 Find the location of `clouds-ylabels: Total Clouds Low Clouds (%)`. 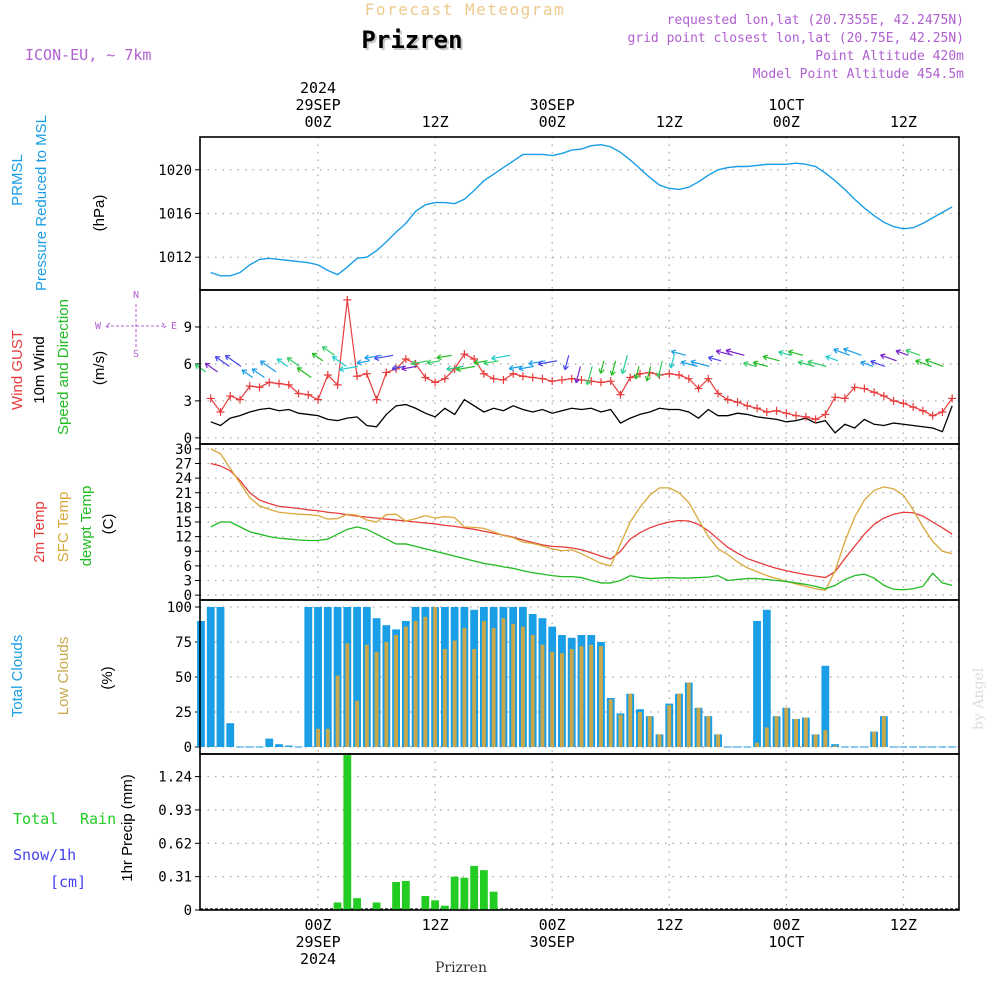

clouds-ylabels: Total Clouds Low Clouds (%) is located at coordinates (62, 676).